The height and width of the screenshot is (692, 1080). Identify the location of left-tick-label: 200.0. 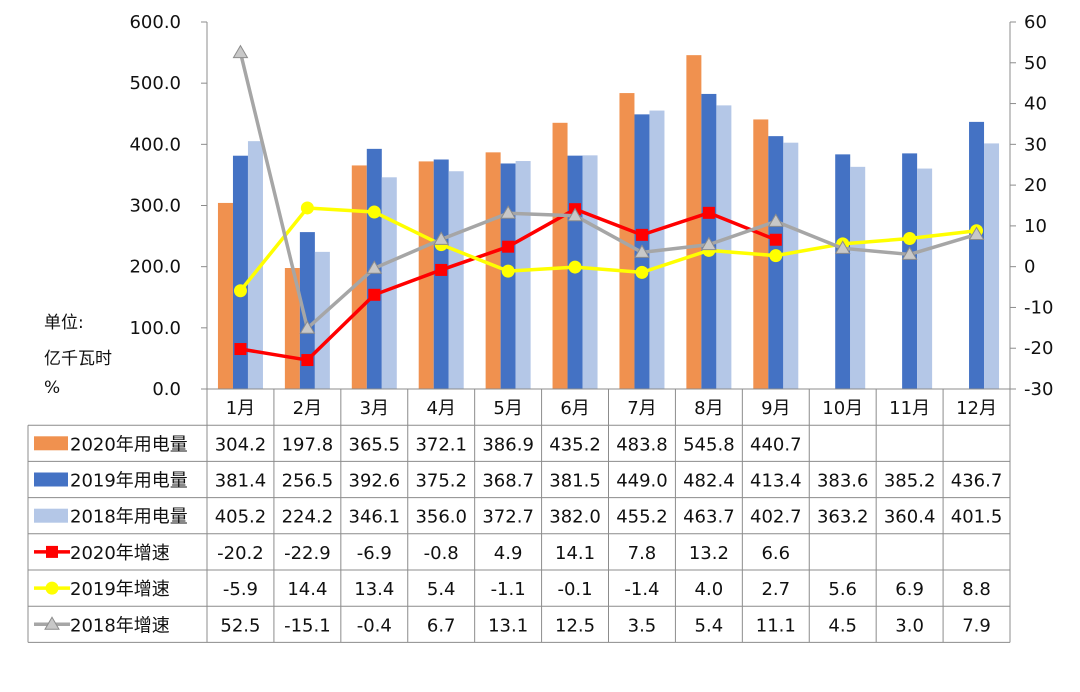
(155, 267).